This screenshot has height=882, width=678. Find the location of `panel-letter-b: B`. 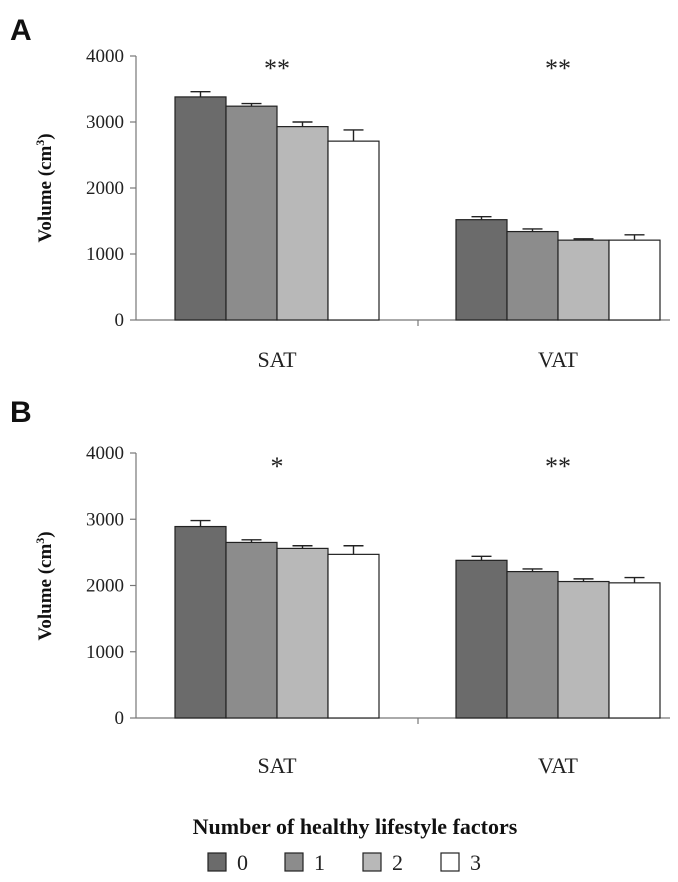

panel-letter-b: B is located at coordinates (21, 412).